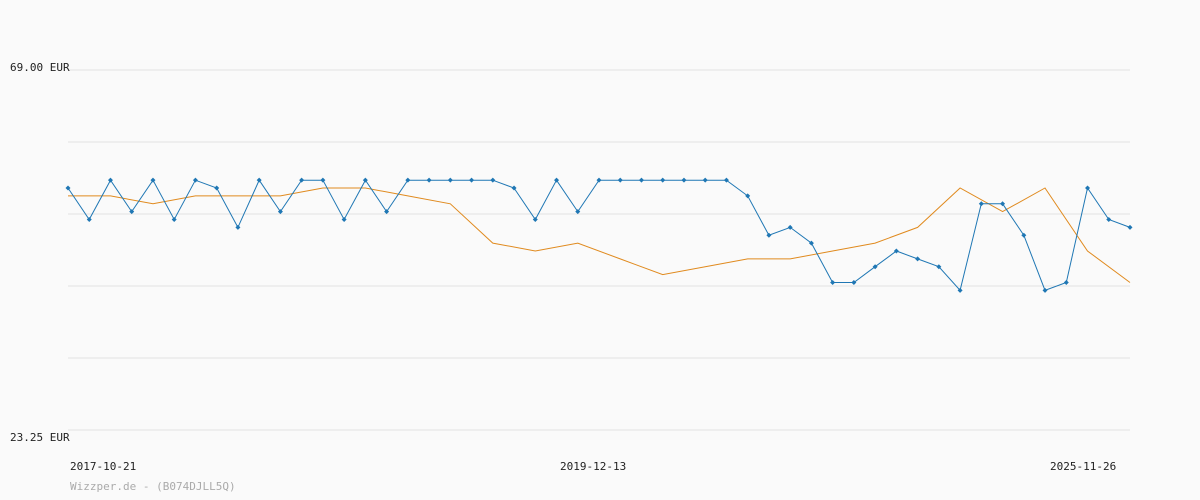  Describe the element at coordinates (103, 466) in the screenshot. I see `x-tick-label-start: 2017-10-21` at that location.